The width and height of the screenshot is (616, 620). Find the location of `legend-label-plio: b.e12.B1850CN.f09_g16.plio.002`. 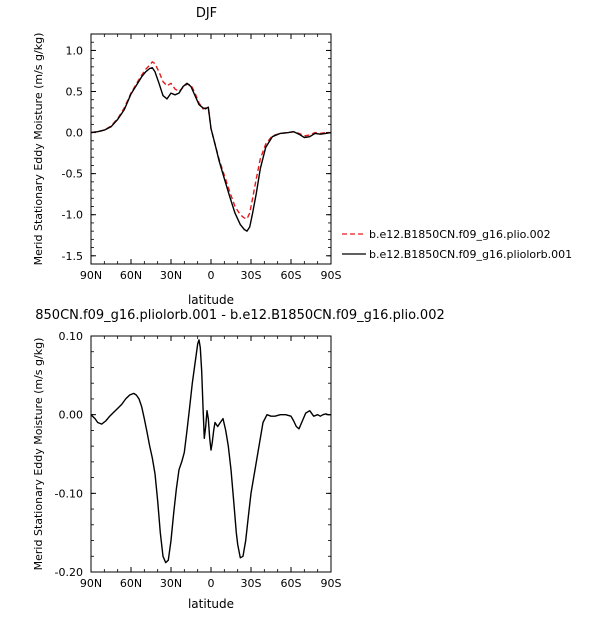

legend-label-plio: b.e12.B1850CN.f09_g16.plio.002 is located at coordinates (460, 234).